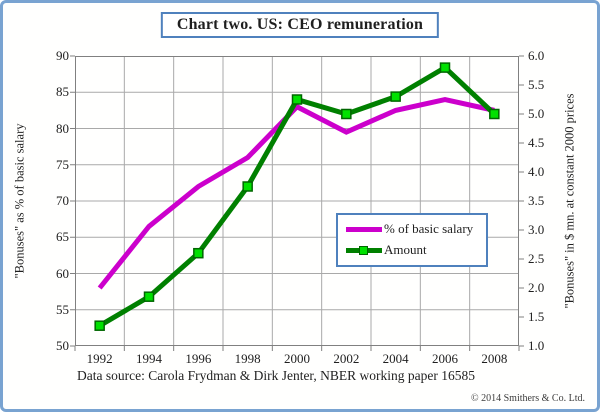  What do you see at coordinates (62, 92) in the screenshot?
I see `left-axis-tick-label: 85` at bounding box center [62, 92].